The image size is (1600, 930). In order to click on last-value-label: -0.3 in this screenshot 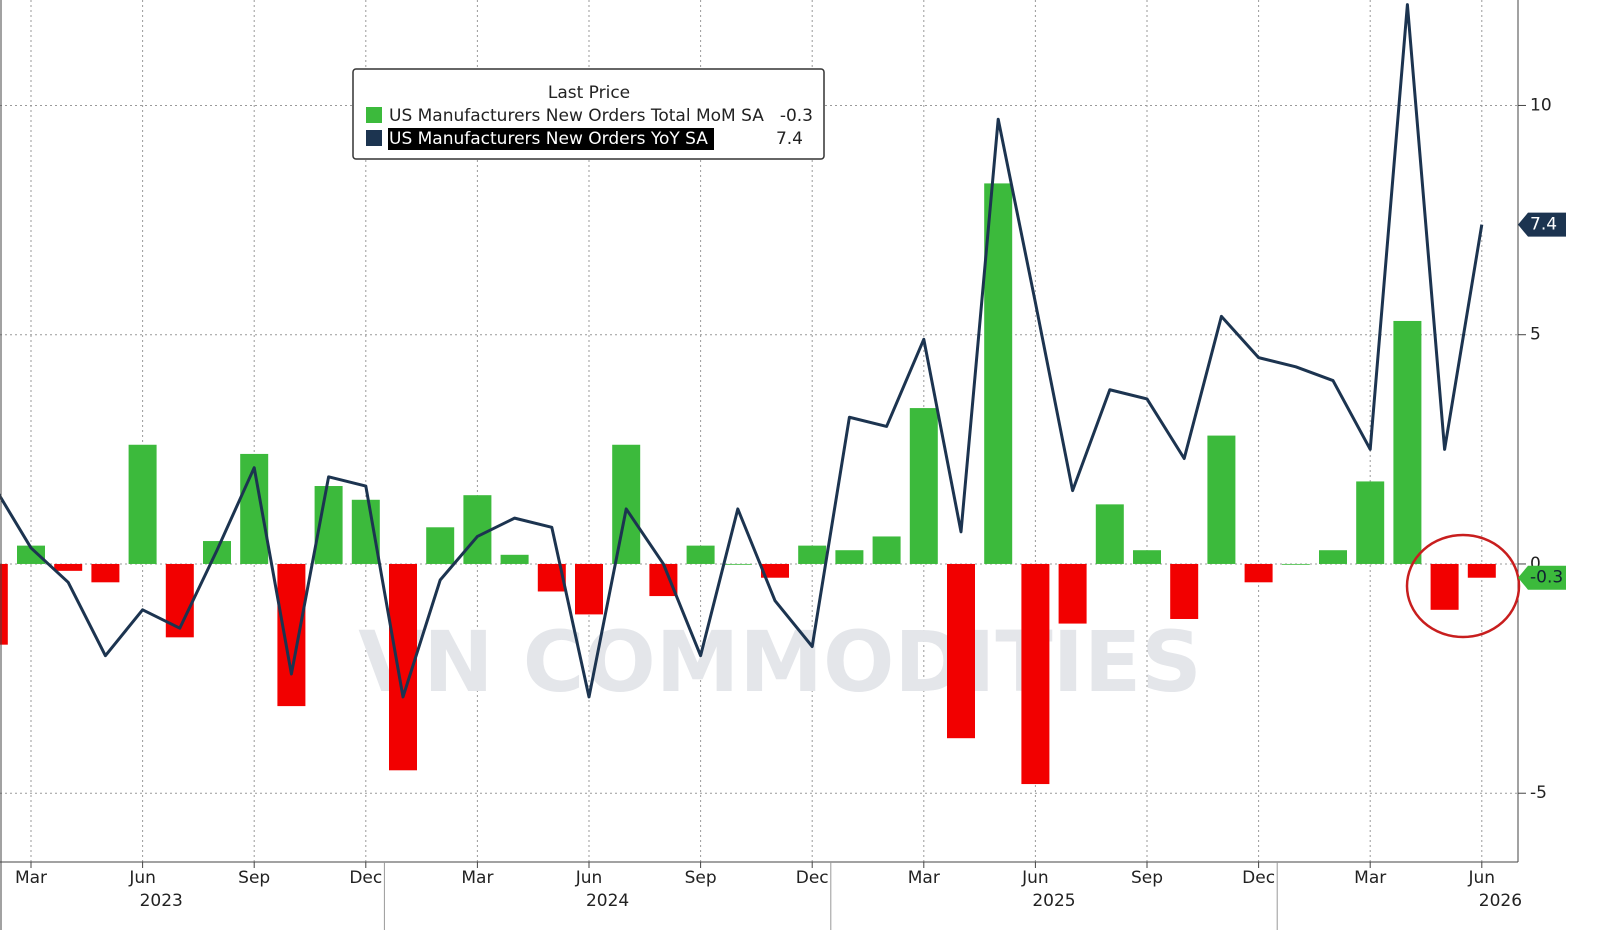, I will do `click(1546, 578)`.